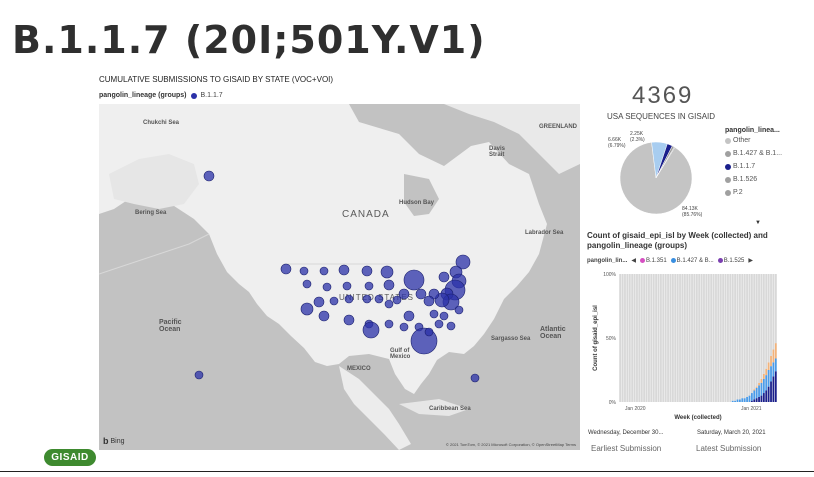 This screenshot has width=814, height=477. Describe the element at coordinates (753, 179) in the screenshot. I see `pie-legend-item: B.1.526` at that location.